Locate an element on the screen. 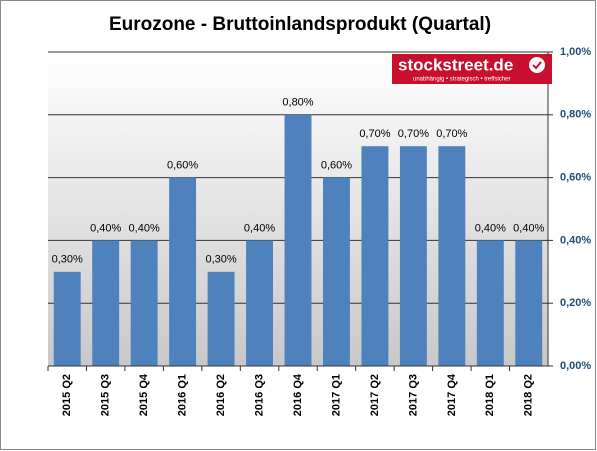 This screenshot has height=451, width=597. y-tick-label: 0,40% is located at coordinates (575, 240).